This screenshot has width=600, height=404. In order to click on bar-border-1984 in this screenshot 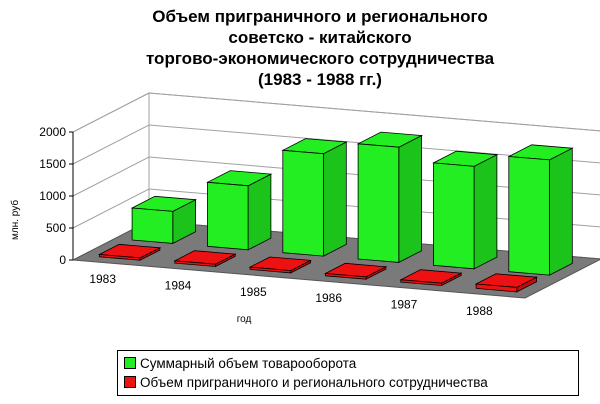, I will do `click(205, 259)`.